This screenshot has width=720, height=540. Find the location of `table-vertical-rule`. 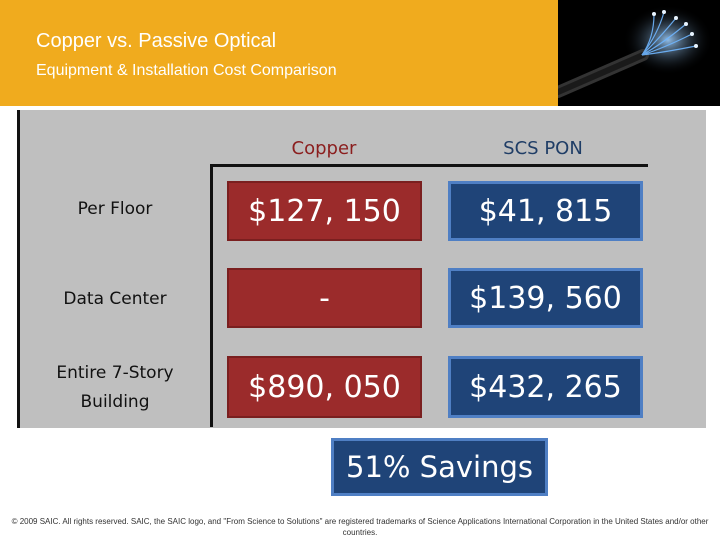

table-vertical-rule is located at coordinates (211, 296).